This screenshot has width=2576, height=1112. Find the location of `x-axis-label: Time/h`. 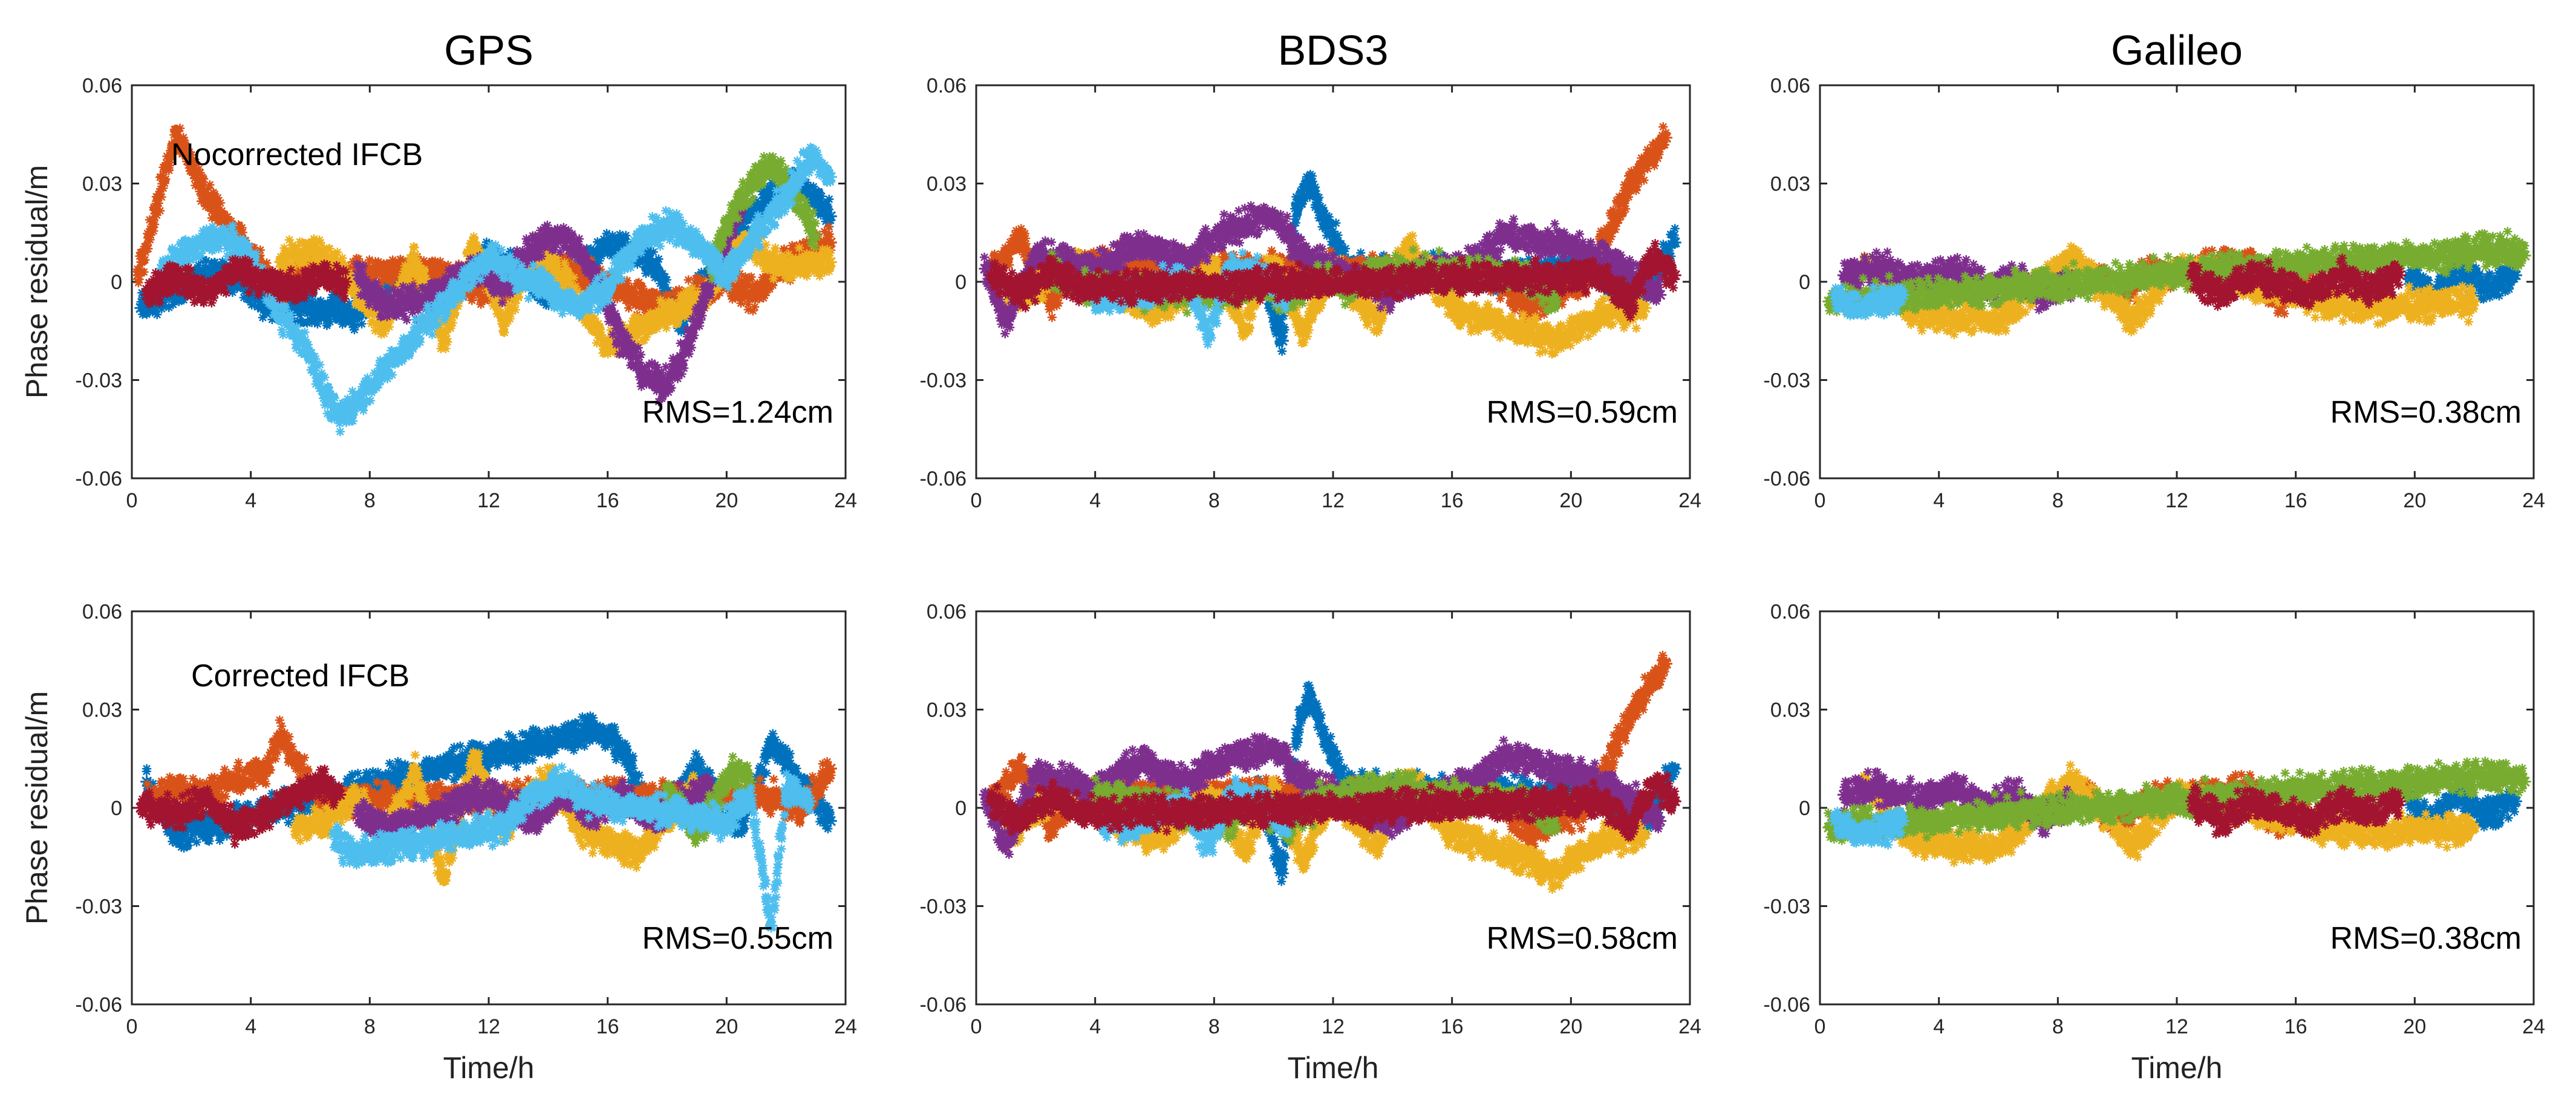

x-axis-label: Time/h is located at coordinates (2177, 1068).